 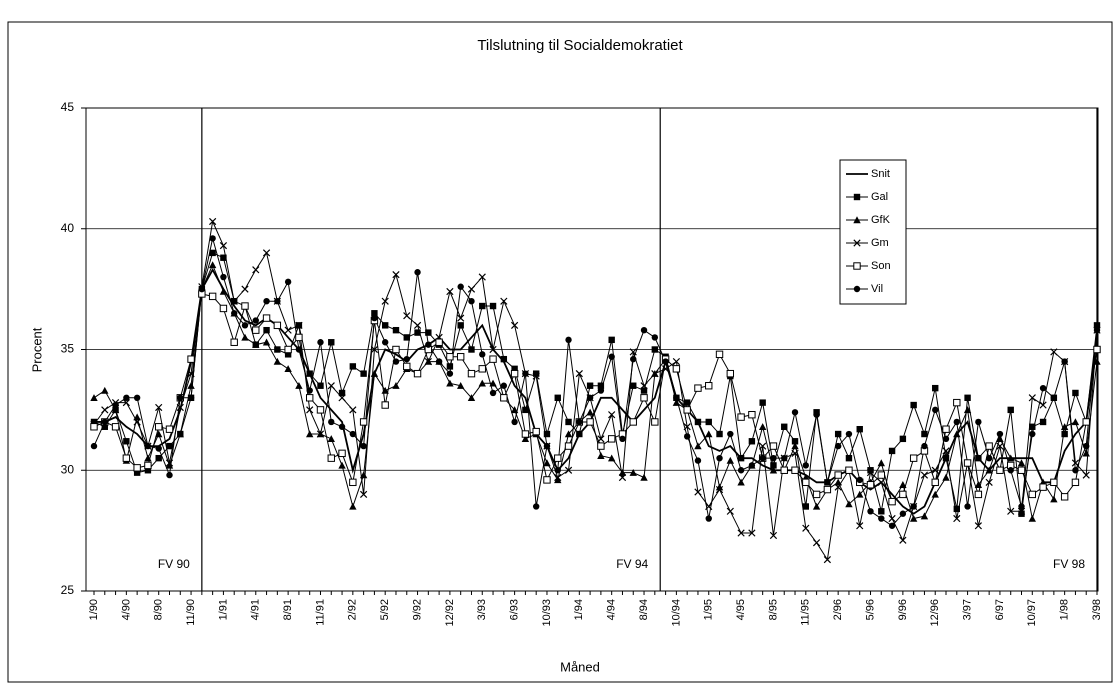 I want to click on x-tick-label: 1/95, so click(x=709, y=609).